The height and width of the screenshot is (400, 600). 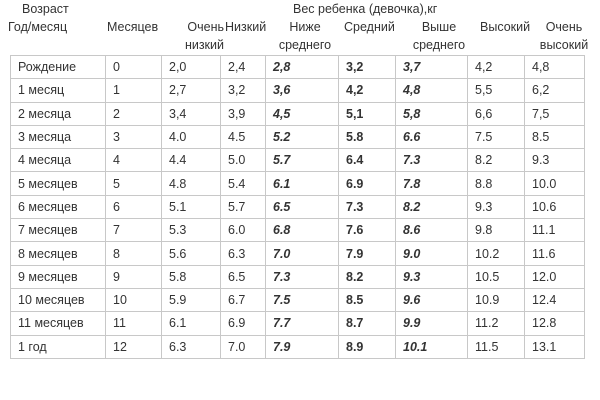 I want to click on high-cell: 4,2, so click(x=496, y=67).